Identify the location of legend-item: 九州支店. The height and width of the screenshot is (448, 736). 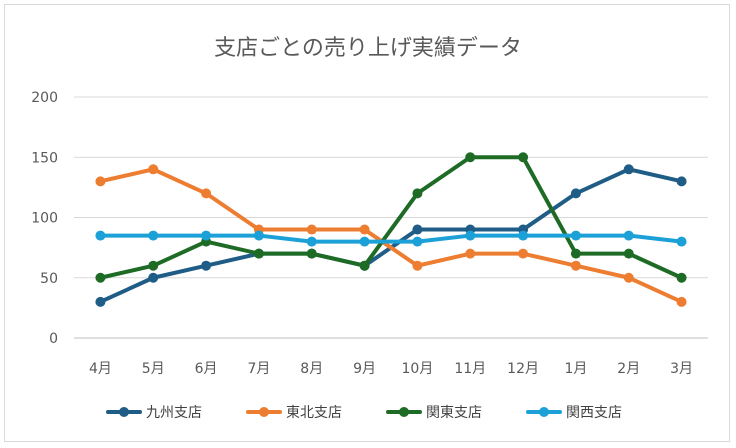
(154, 413).